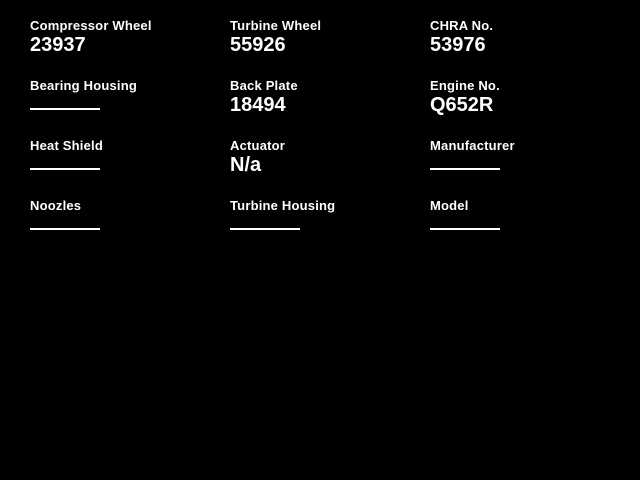 This screenshot has height=480, width=640. I want to click on field-engine-no: Engine No. Q652R, so click(530, 108).